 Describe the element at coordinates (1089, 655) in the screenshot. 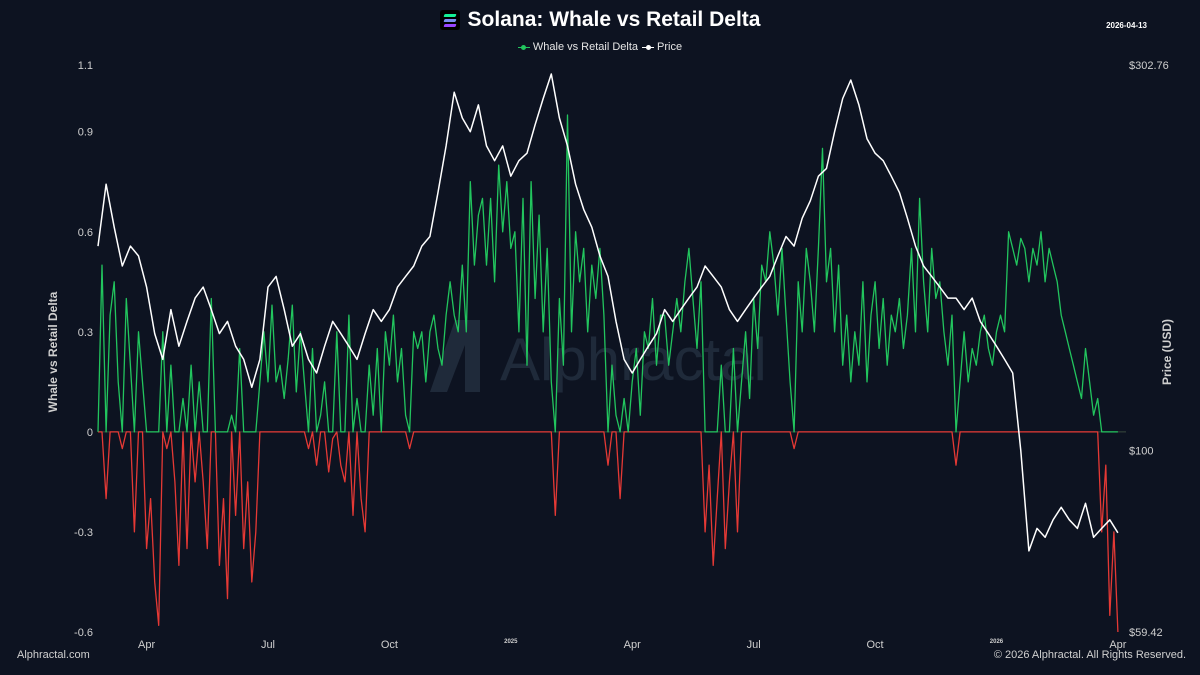

I see `footer-copyright: © 2026 Alphractal. All Rights Reserved.` at that location.